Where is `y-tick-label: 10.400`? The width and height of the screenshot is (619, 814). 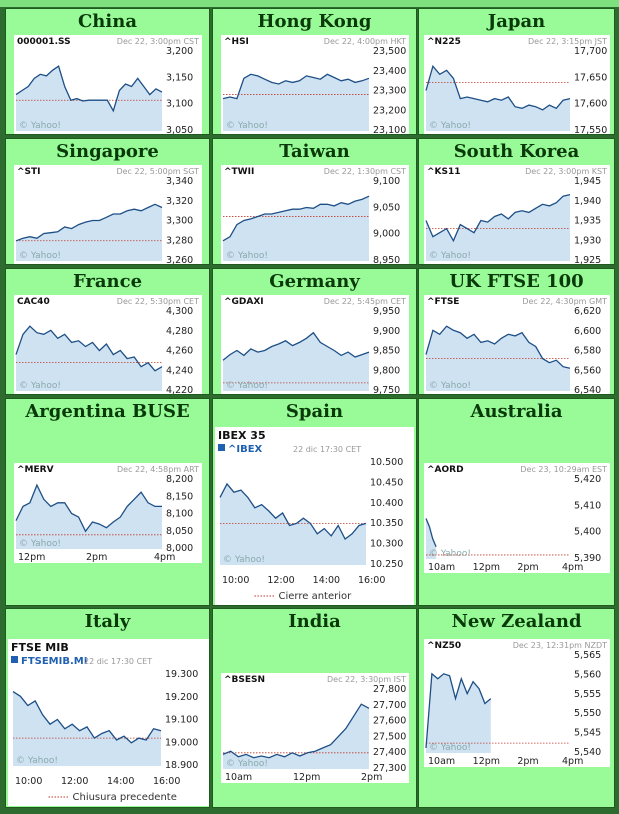 y-tick-label: 10.400 is located at coordinates (386, 503).